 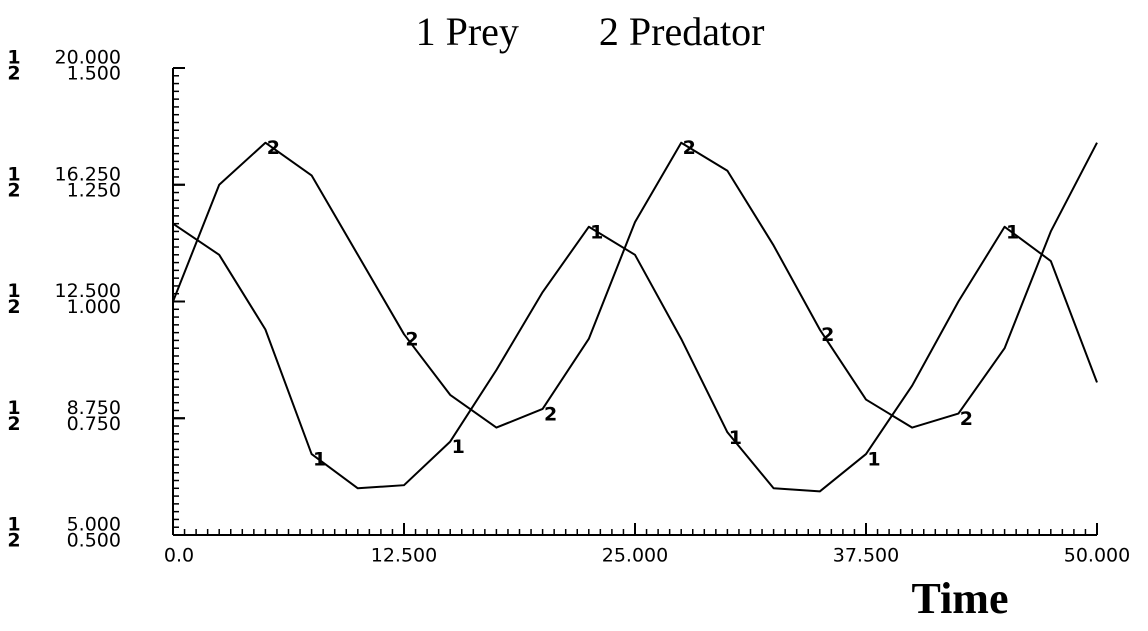 What do you see at coordinates (94, 424) in the screenshot?
I see `y2-tick-label: 0.750` at bounding box center [94, 424].